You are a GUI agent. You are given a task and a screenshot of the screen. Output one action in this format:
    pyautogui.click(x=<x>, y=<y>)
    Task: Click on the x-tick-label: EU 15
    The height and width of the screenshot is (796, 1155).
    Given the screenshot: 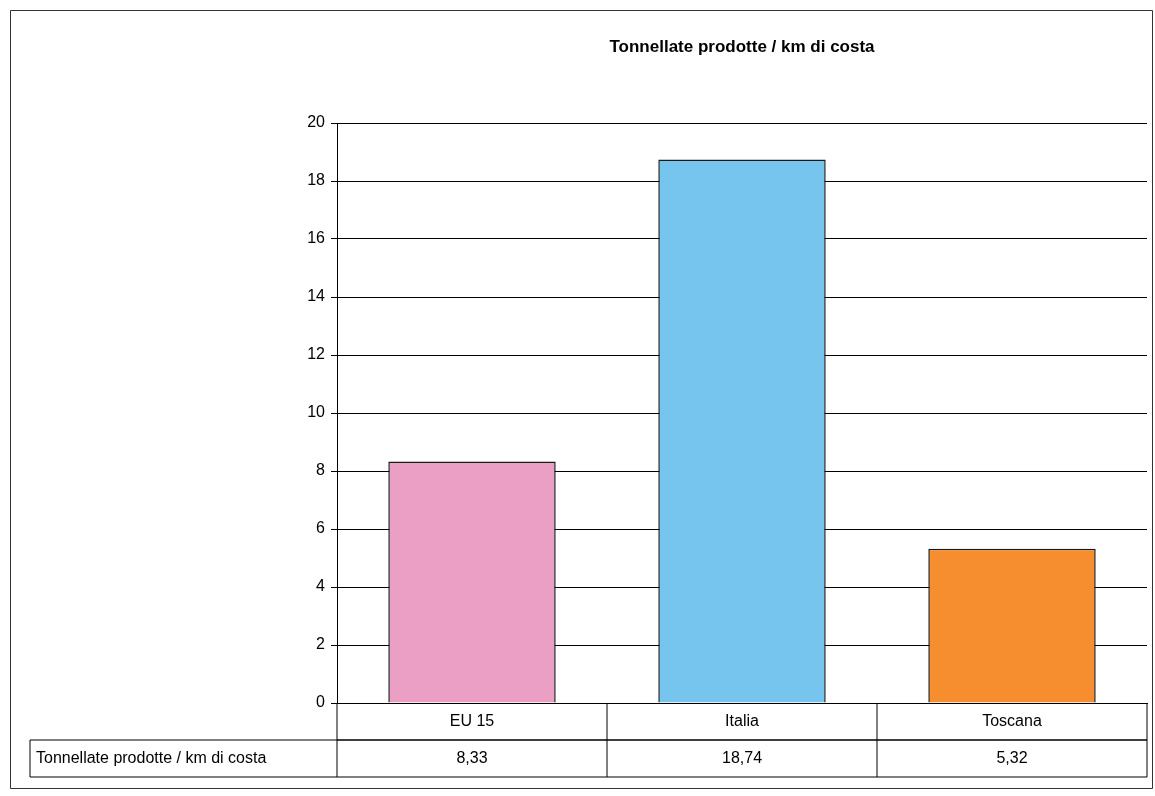 What is the action you would take?
    pyautogui.click(x=472, y=720)
    